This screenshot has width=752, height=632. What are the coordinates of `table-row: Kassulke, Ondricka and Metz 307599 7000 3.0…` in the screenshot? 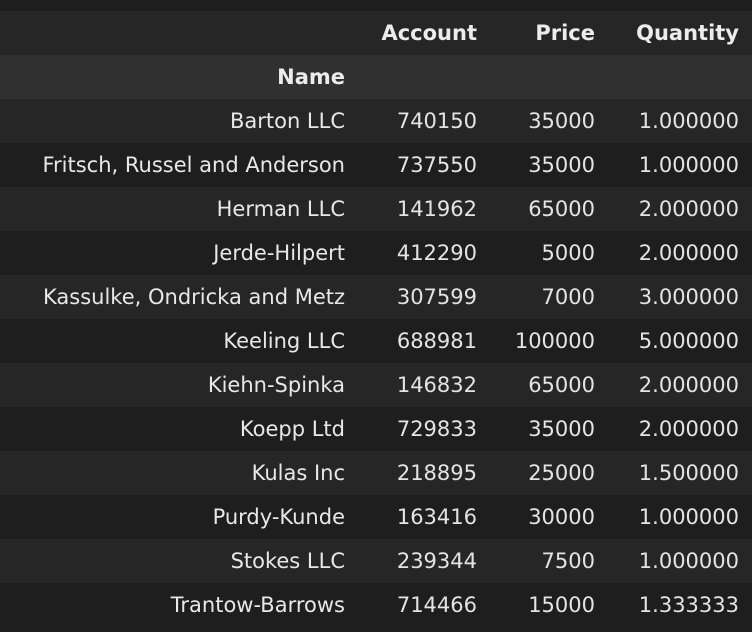 It's located at (376, 297).